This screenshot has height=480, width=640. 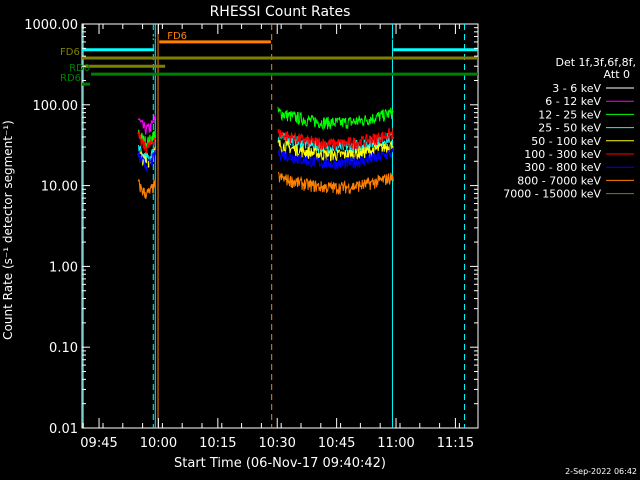 I want to click on y-tick-label: 1000.00, so click(x=51, y=25).